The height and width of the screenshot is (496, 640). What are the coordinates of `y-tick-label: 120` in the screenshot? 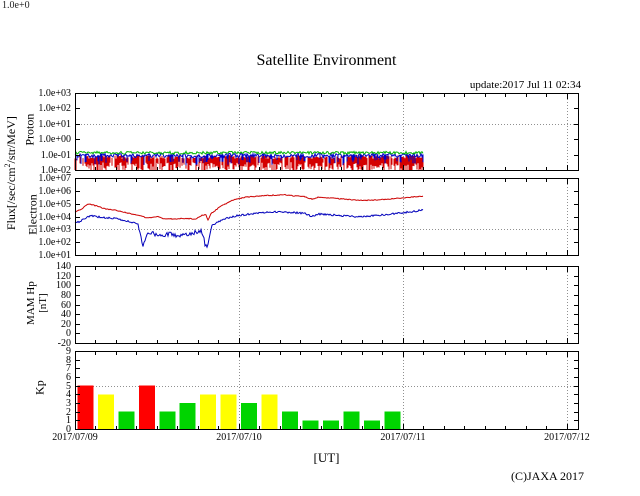 It's located at (63, 276).